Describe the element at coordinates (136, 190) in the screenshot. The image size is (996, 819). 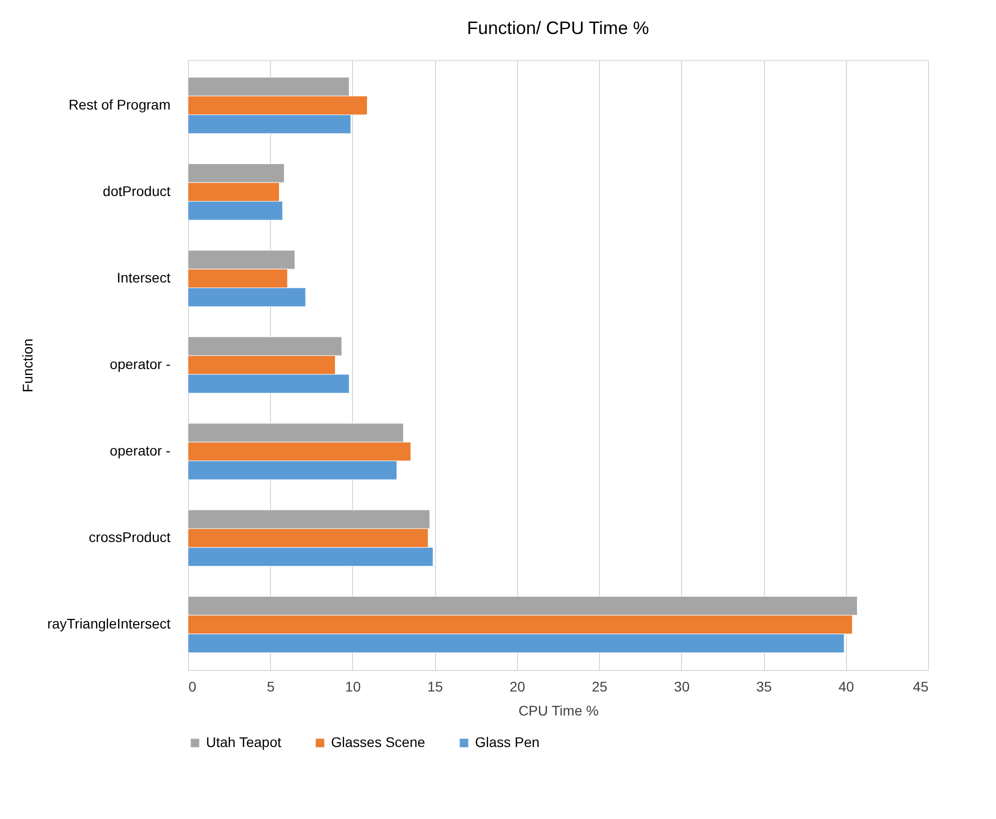
I see `y-tick-label: dotProduct` at that location.